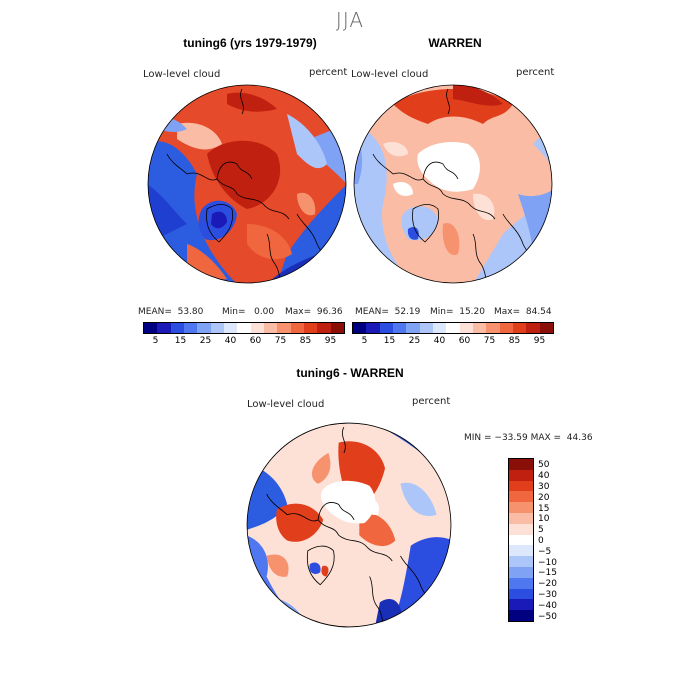  I want to click on colorbar-tick-label: 50, so click(544, 465).